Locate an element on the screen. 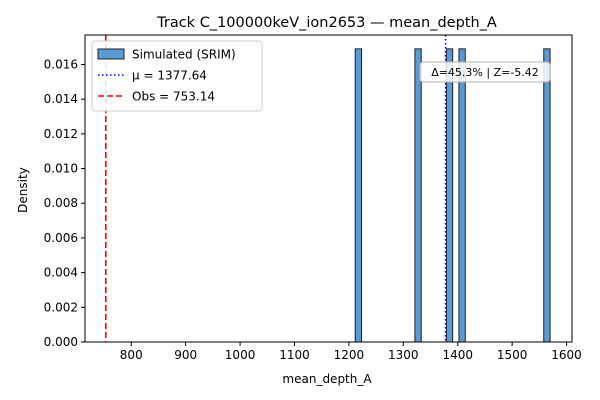 This screenshot has width=600, height=400. y-tick-label: 0.004 is located at coordinates (61, 273).